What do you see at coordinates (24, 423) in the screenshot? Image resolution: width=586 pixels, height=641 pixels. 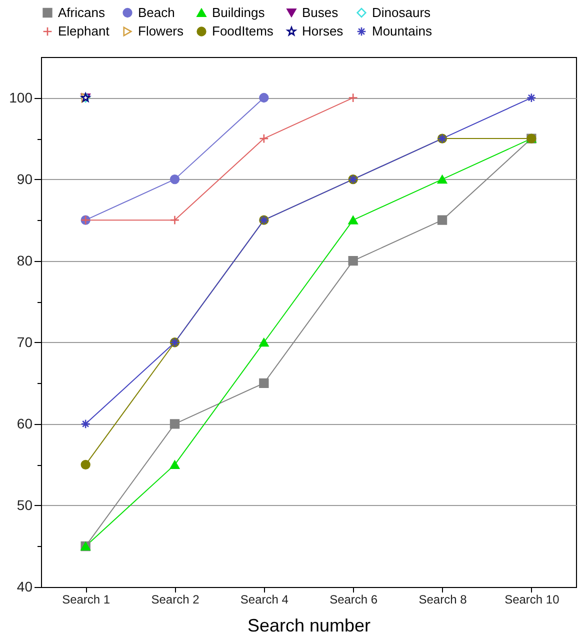 I see `y-tick-label: 60` at bounding box center [24, 423].